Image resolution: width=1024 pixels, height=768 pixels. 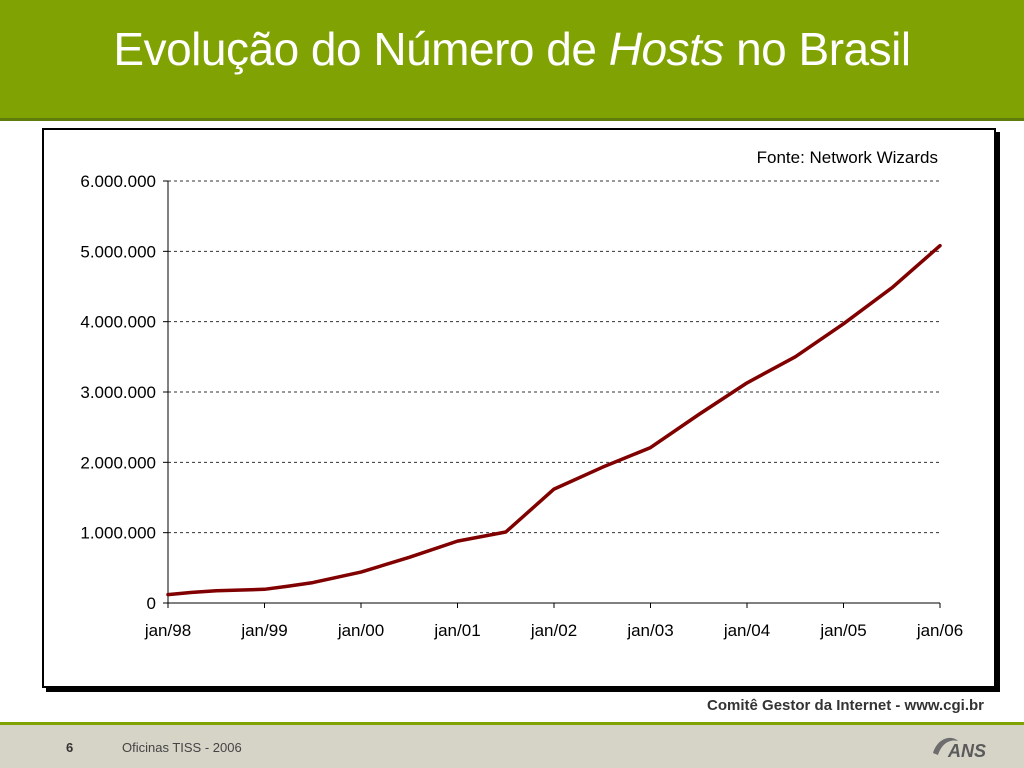 What do you see at coordinates (118, 181) in the screenshot?
I see `y-tick-label: 6.000.000` at bounding box center [118, 181].